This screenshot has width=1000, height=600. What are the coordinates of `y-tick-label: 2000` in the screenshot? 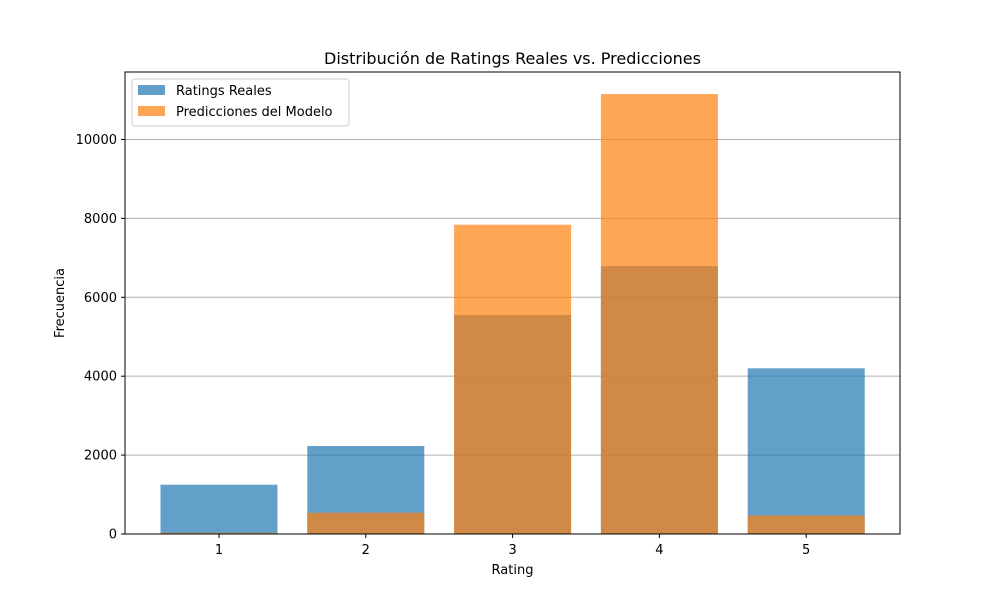 It's located at (100, 456).